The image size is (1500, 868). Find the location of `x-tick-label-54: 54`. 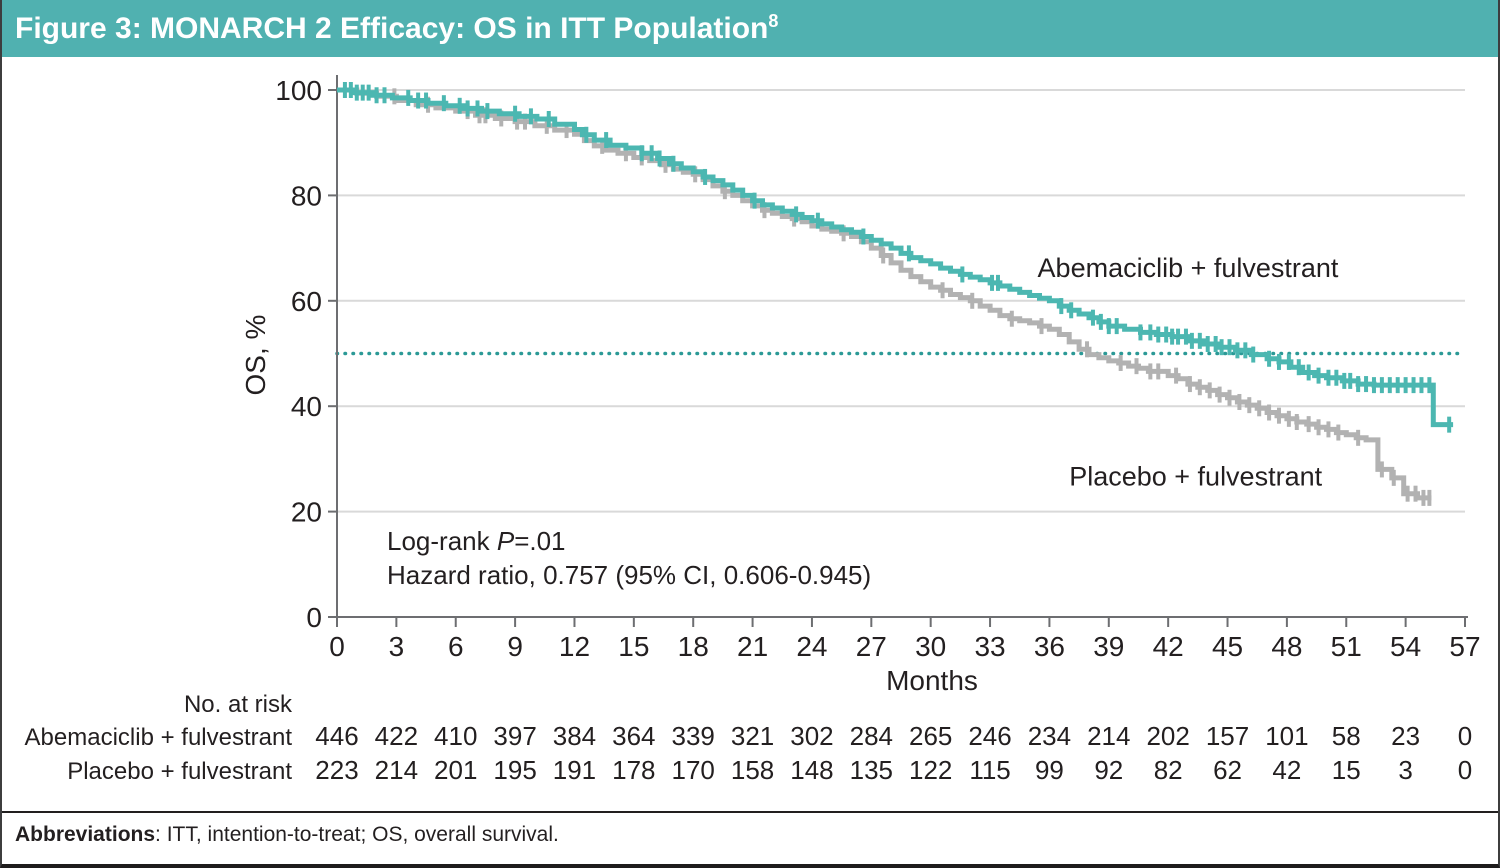

x-tick-label-54: 54 is located at coordinates (1405, 646).